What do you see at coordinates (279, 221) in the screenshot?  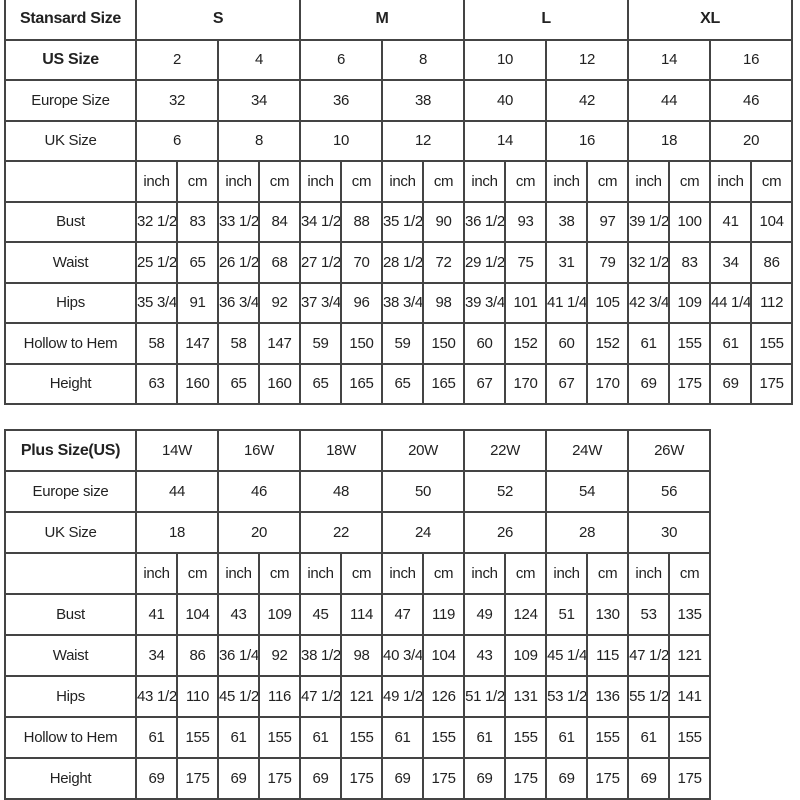 I see `measurement-cell: 84` at bounding box center [279, 221].